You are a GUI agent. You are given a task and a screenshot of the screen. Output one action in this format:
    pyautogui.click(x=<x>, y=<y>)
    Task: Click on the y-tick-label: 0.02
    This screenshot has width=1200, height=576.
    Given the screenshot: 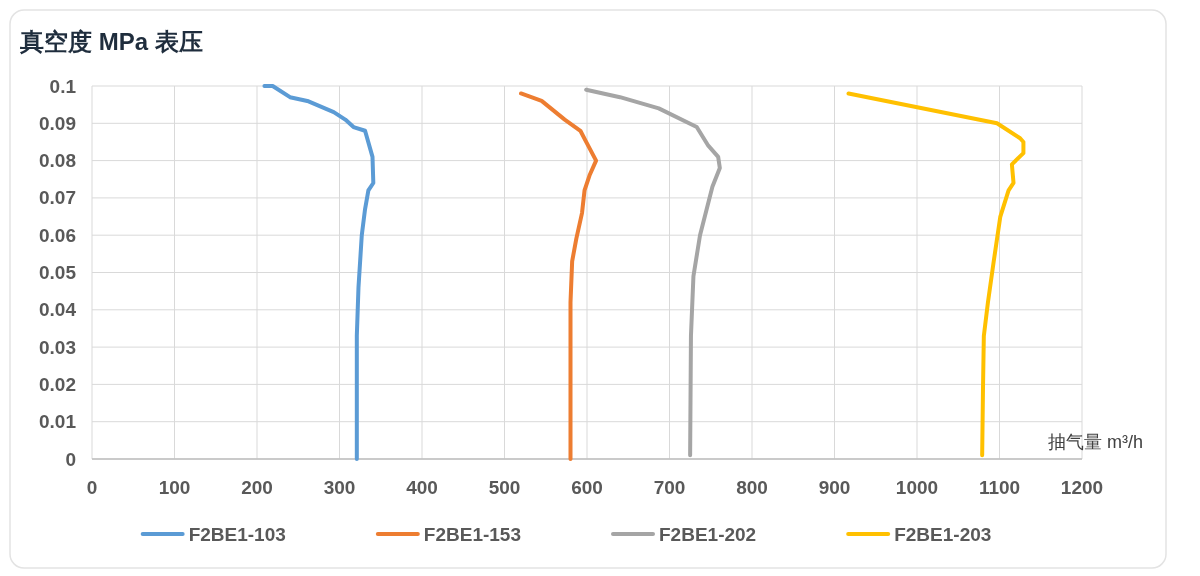 What is the action you would take?
    pyautogui.click(x=57, y=384)
    